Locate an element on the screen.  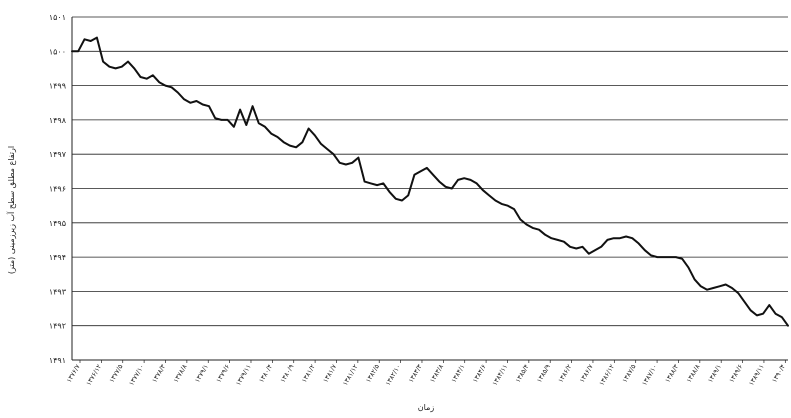
x-tick-label: ۱۳۸۱/۷ is located at coordinates (329, 373).